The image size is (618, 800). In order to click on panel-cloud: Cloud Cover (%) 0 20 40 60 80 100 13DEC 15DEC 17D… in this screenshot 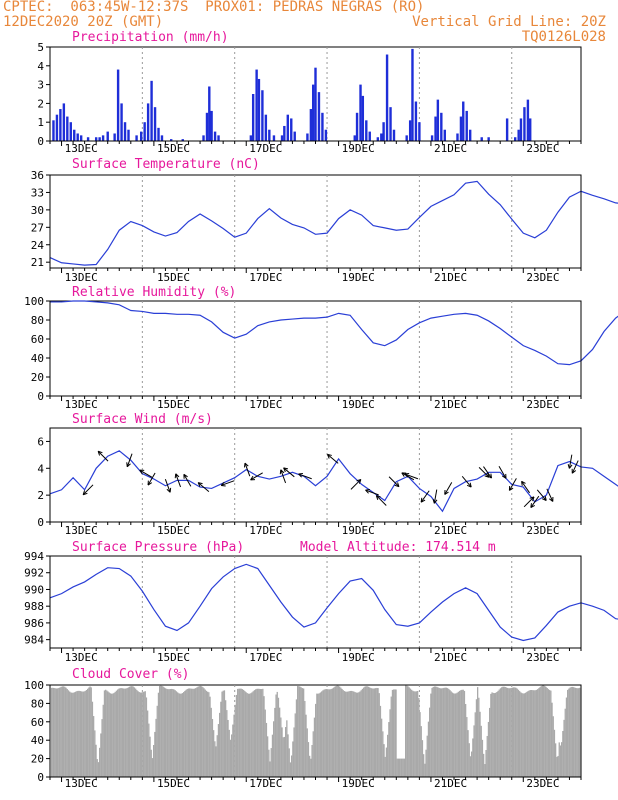, I will do `click(303, 728)`.